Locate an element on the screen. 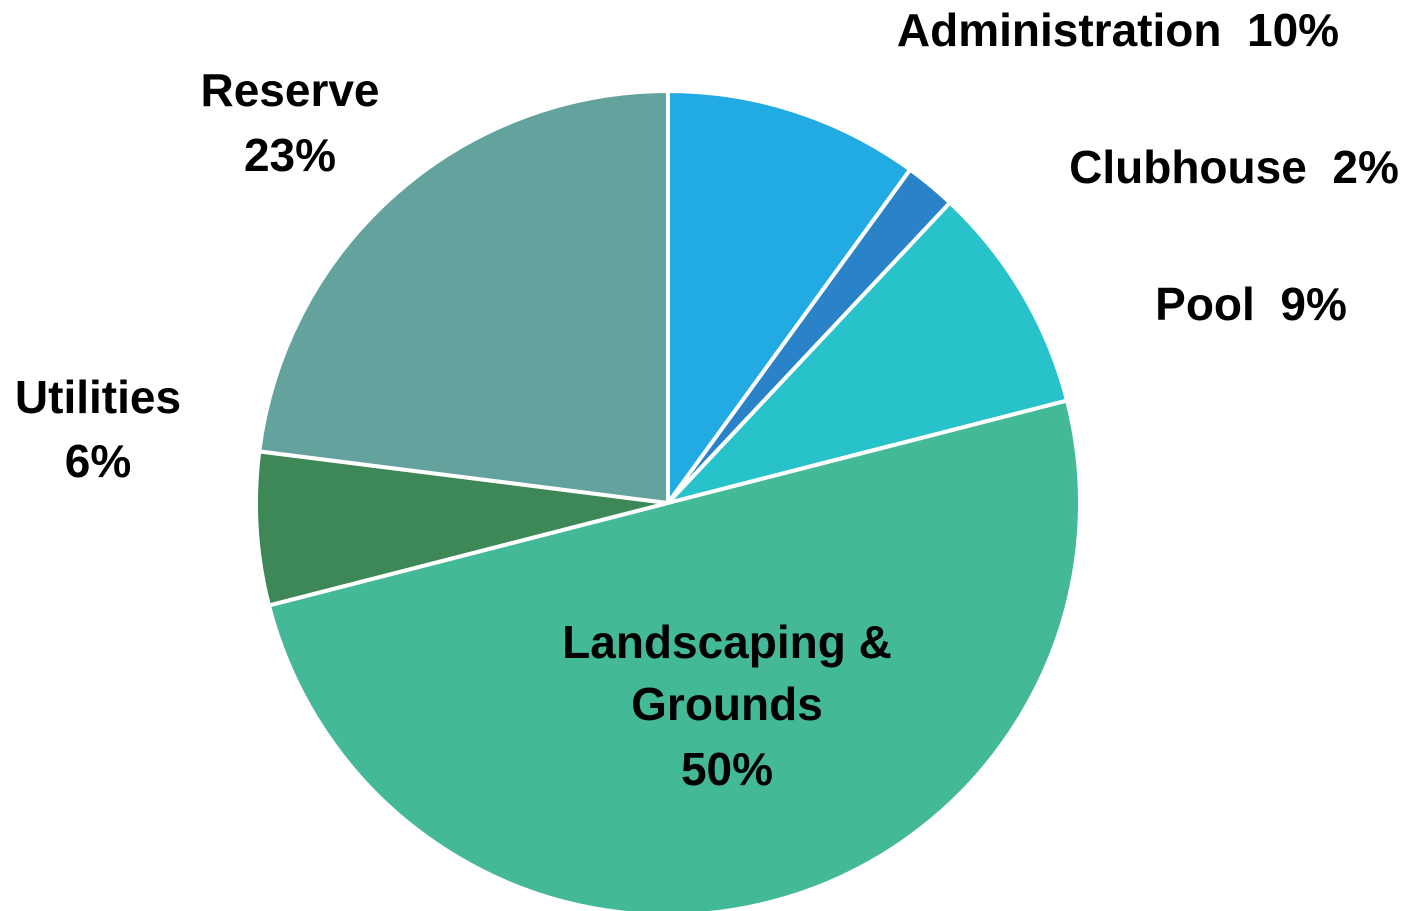  label-clubhouse-pct: 2% is located at coordinates (1365, 167).